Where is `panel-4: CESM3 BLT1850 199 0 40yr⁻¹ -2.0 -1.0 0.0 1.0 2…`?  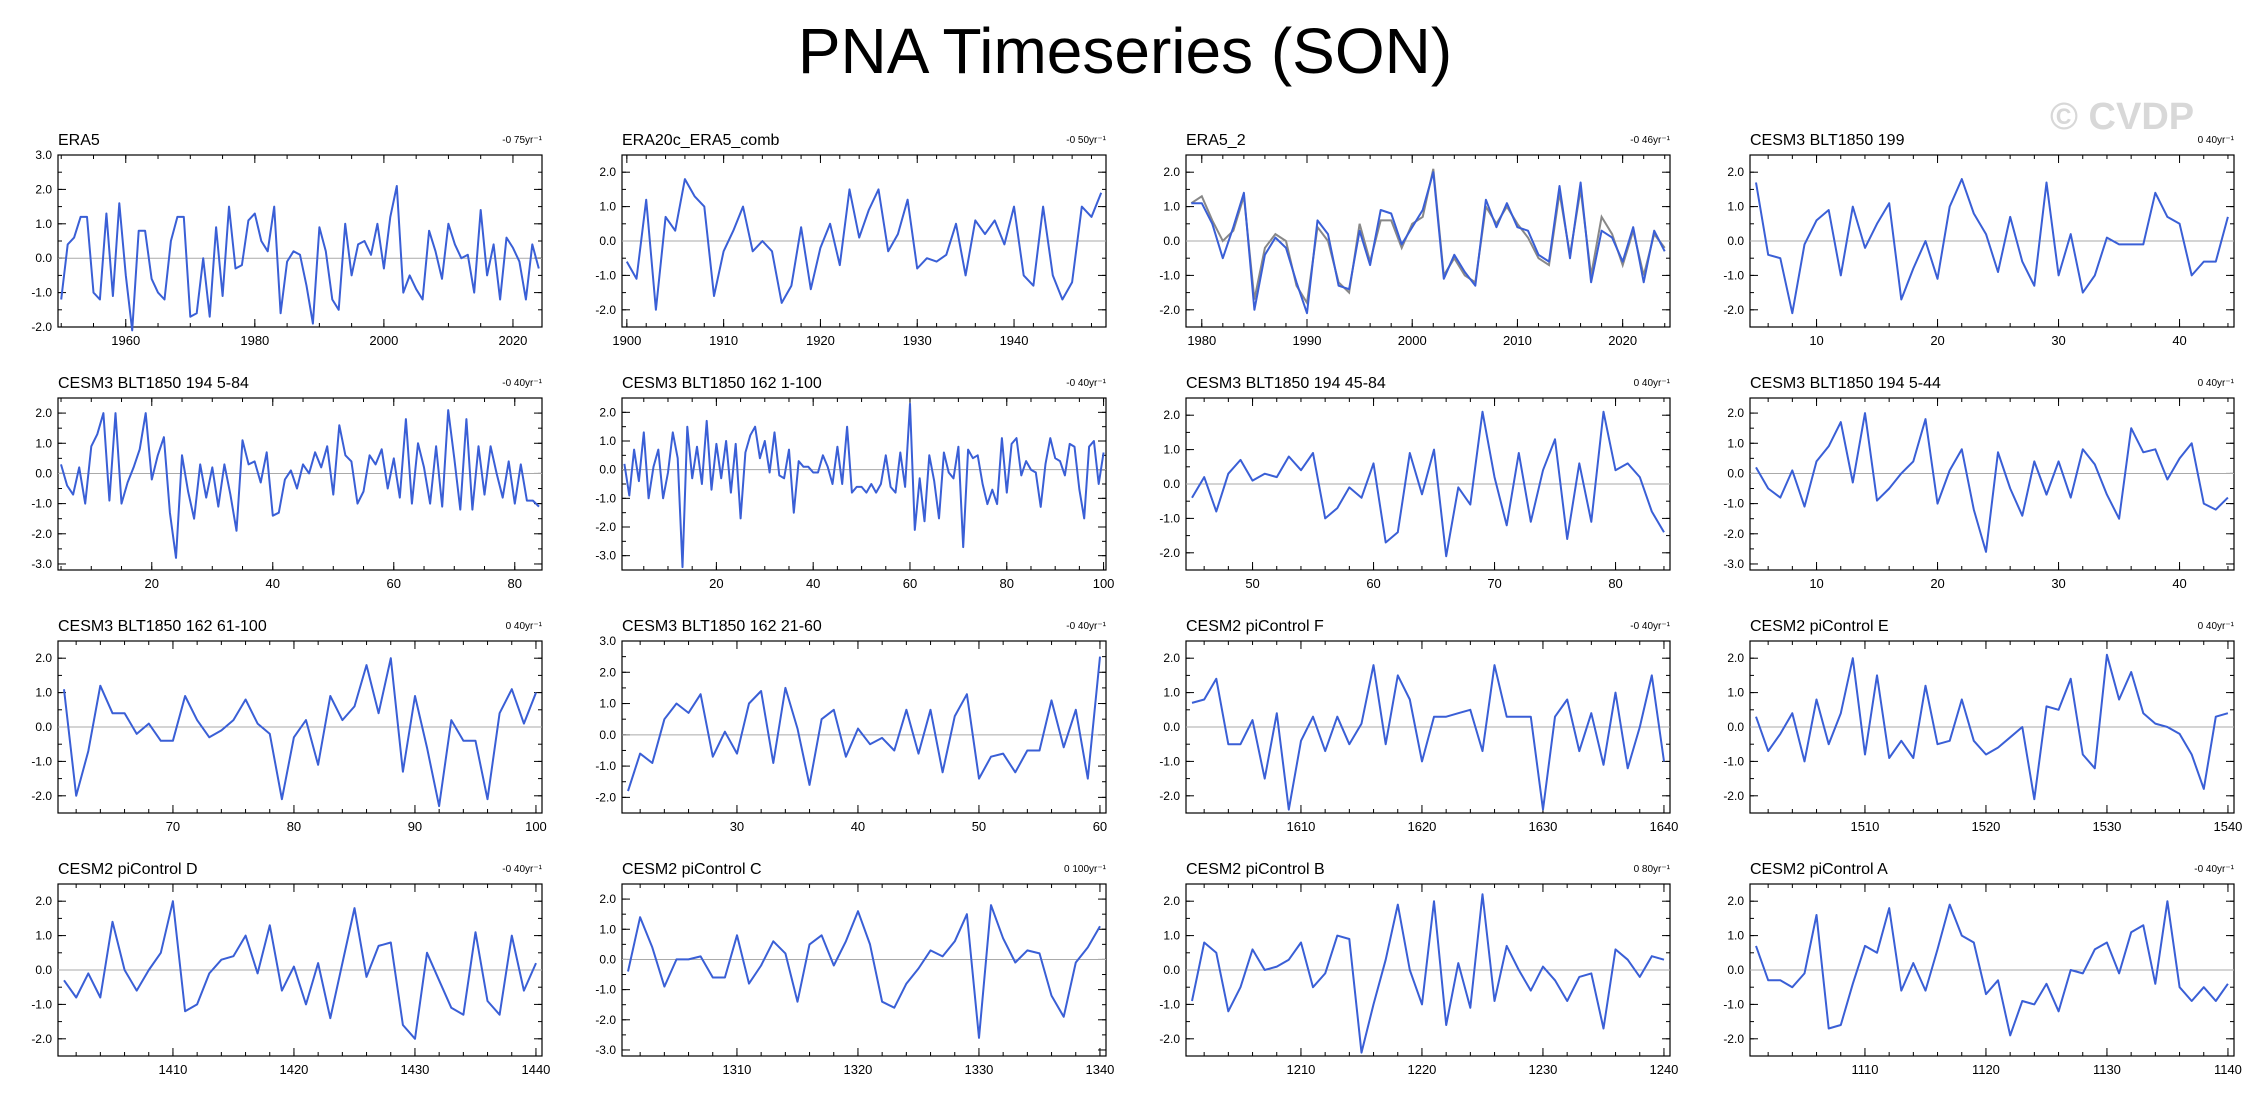 panel-4: CESM3 BLT1850 199 0 40yr⁻¹ -2.0 -1.0 0.0 1.0 2… is located at coordinates (1978, 240).